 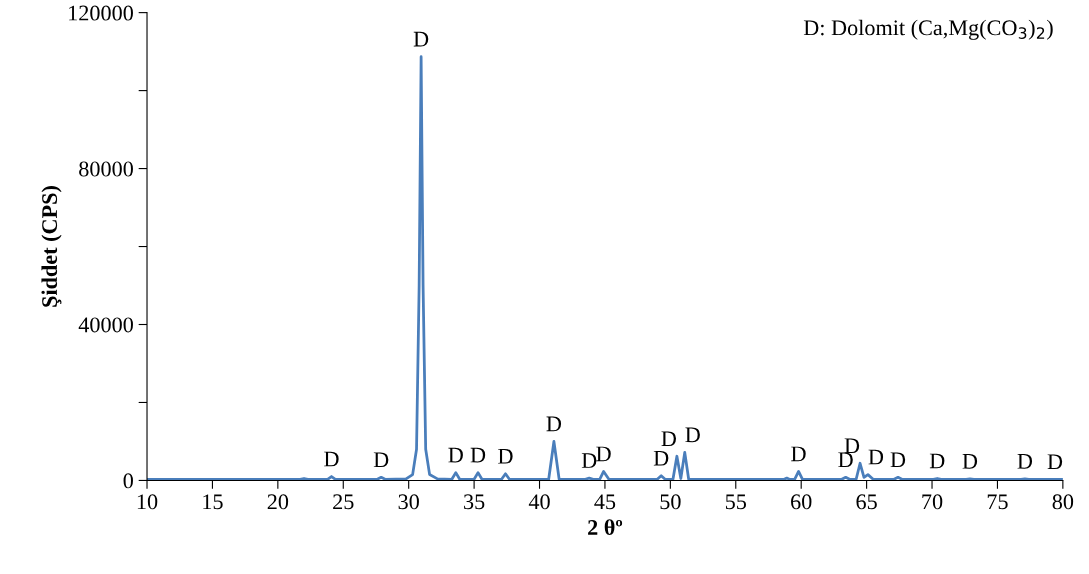 What do you see at coordinates (51, 246) in the screenshot?
I see `y-axis-title: Şiddet (CPS)` at bounding box center [51, 246].